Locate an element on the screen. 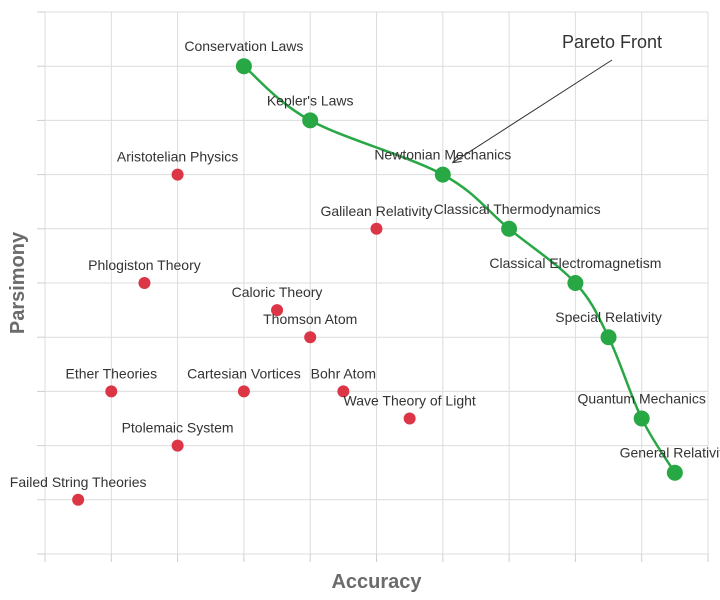 The height and width of the screenshot is (600, 720). point-label: Quantum Mechanics is located at coordinates (641, 399).